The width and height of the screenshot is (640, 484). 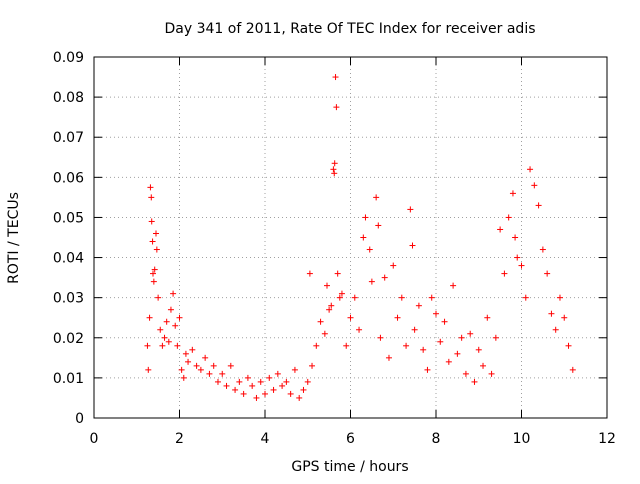 I want to click on y-tick-label: 0.07, so click(x=68, y=138).